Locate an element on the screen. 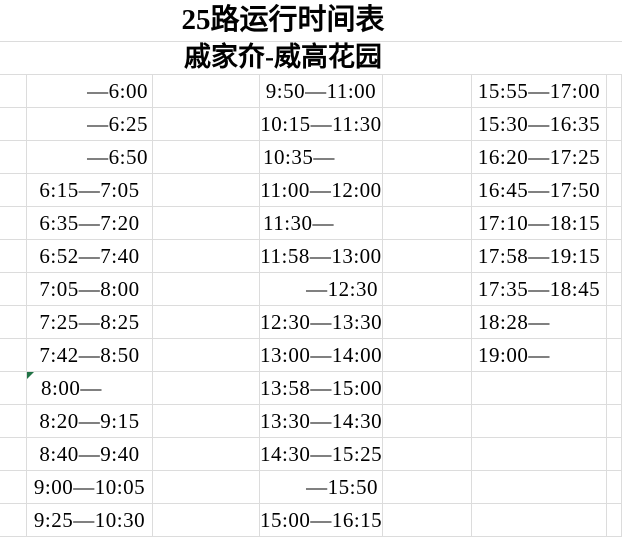 This screenshot has height=537, width=622. time-cell: 16:45—17:50 is located at coordinates (539, 190).